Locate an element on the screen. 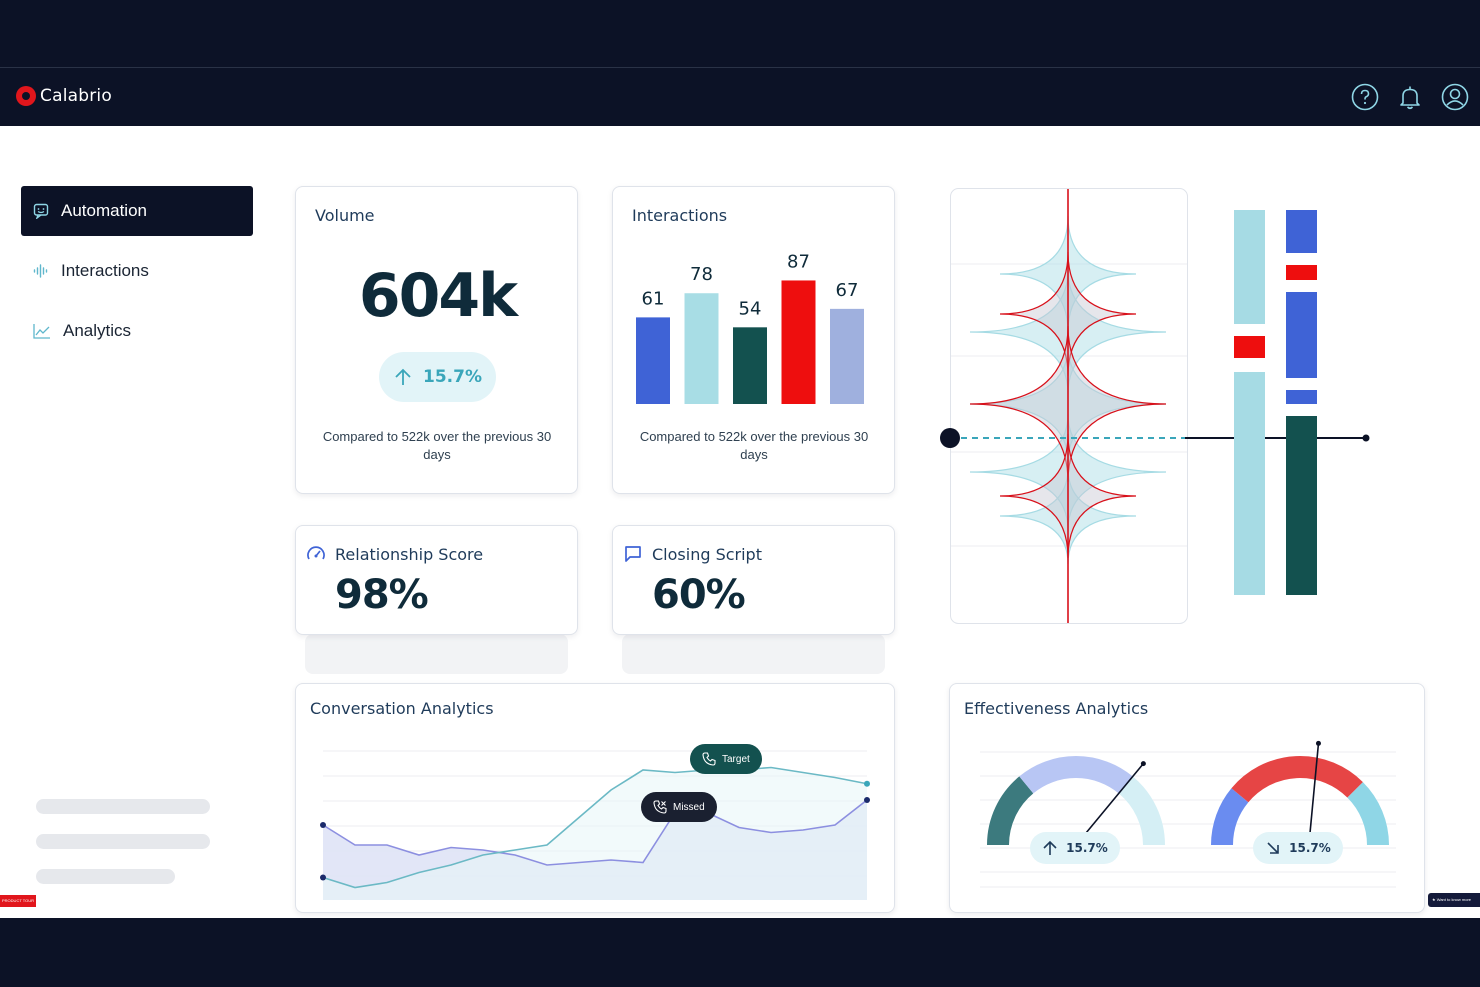  volume-value: 604k is located at coordinates (438, 296).